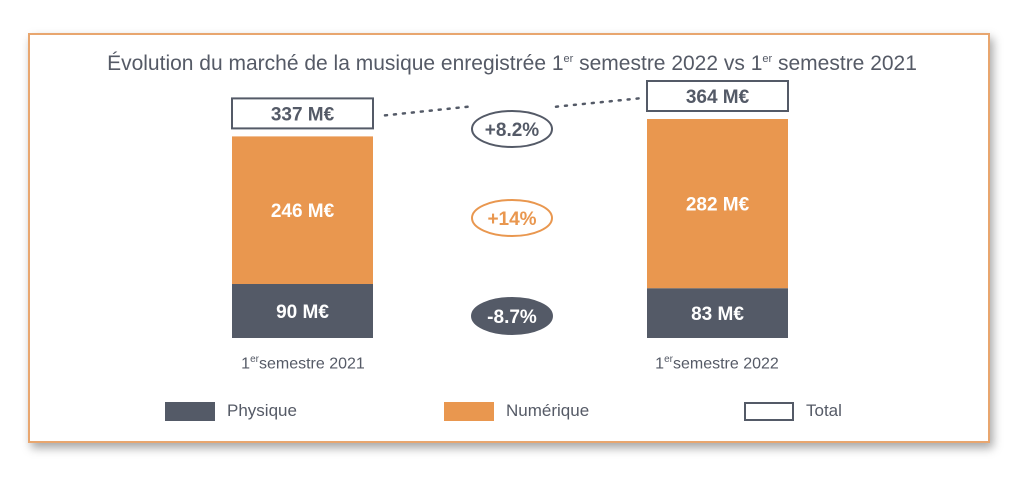  I want to click on legend-swatch-physique, so click(190, 411).